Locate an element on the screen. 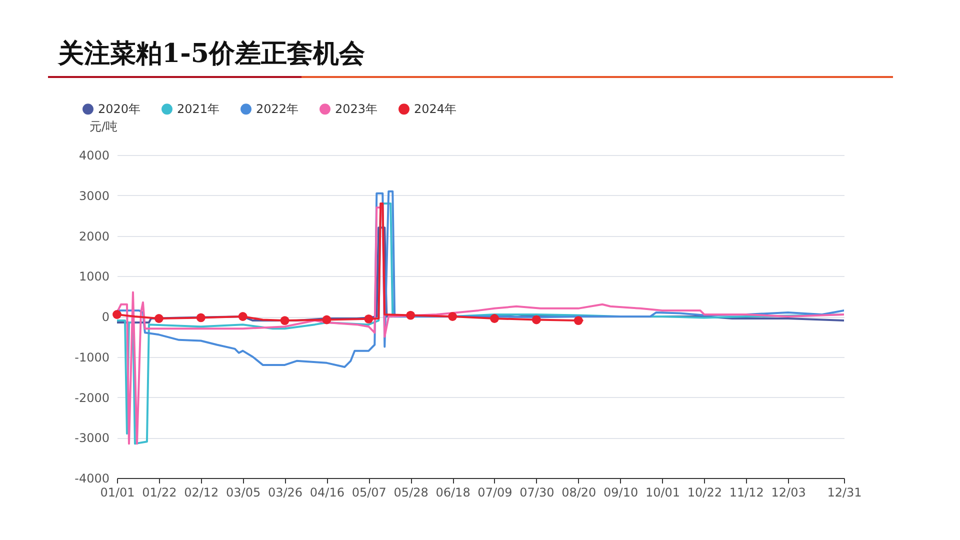 The height and width of the screenshot is (540, 960). legend-label: 2022年 is located at coordinates (277, 109).